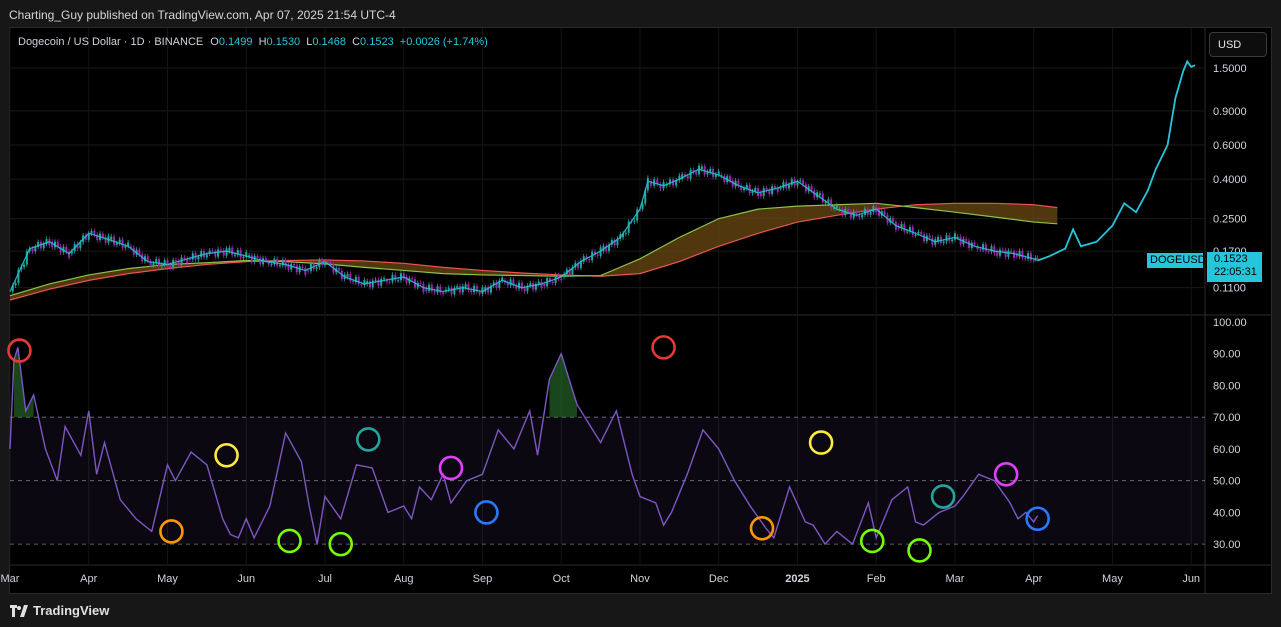  What do you see at coordinates (1227, 418) in the screenshot?
I see `rsi-tick-label: 70.00` at bounding box center [1227, 418].